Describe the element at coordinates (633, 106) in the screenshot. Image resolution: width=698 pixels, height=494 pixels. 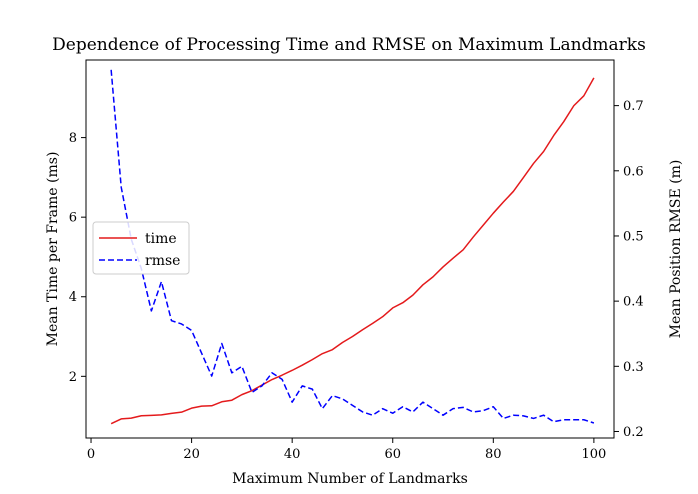
I see `y-right-tick-label: 0.7` at that location.